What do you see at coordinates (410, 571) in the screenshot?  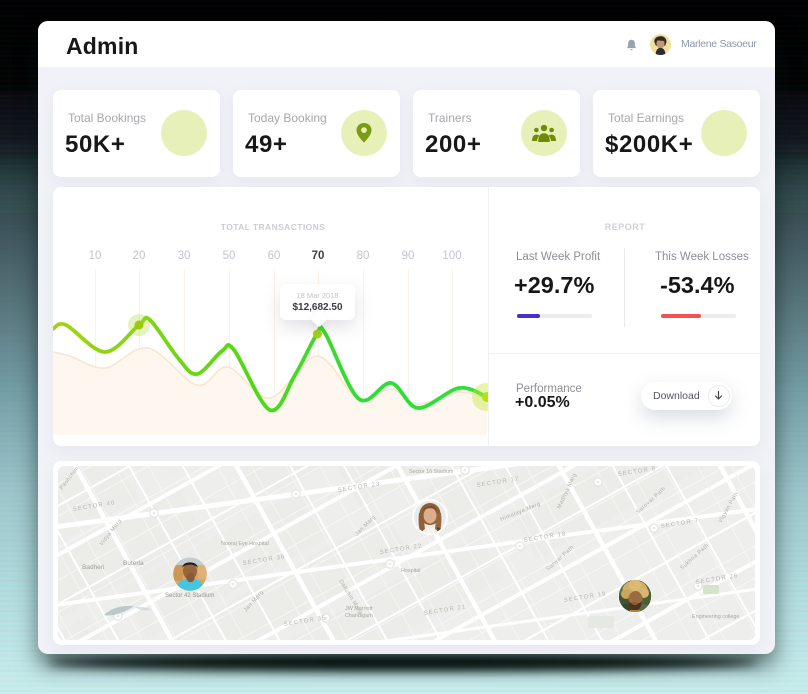 I see `svg-text: Hospital` at bounding box center [410, 571].